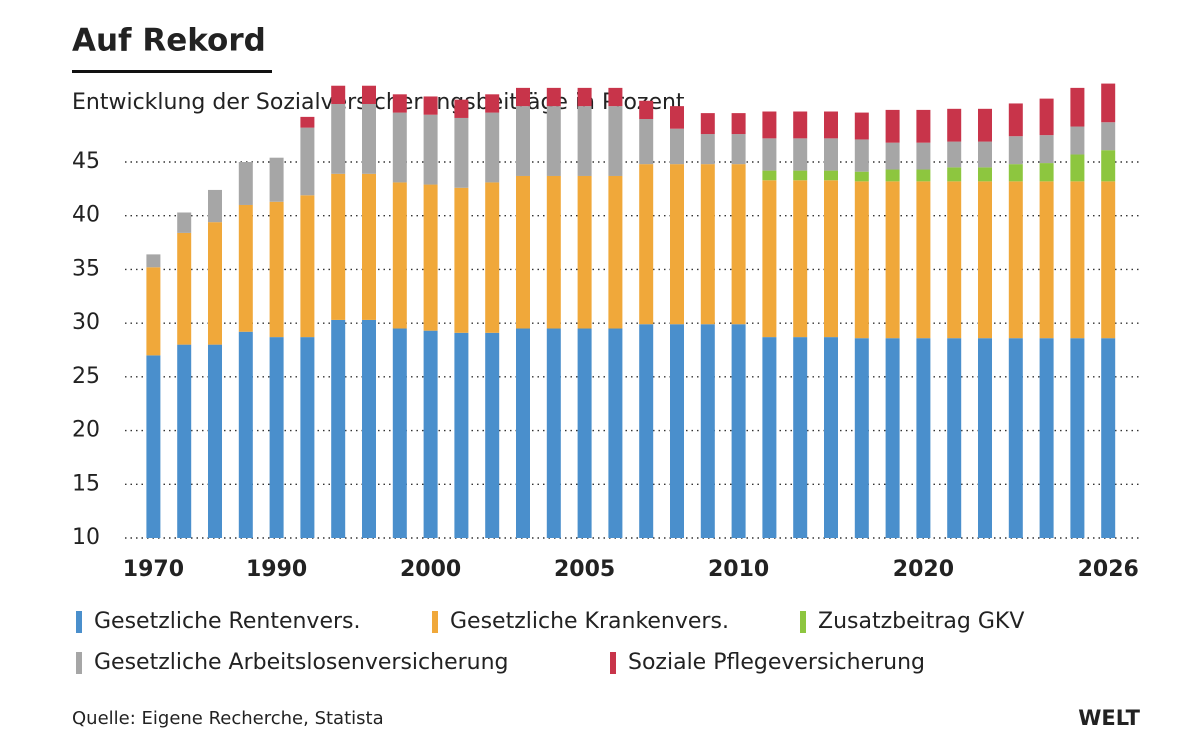 This screenshot has width=1199, height=755. What do you see at coordinates (589, 621) in the screenshot?
I see `legend-label: Gesetzliche Krankenvers.` at bounding box center [589, 621].